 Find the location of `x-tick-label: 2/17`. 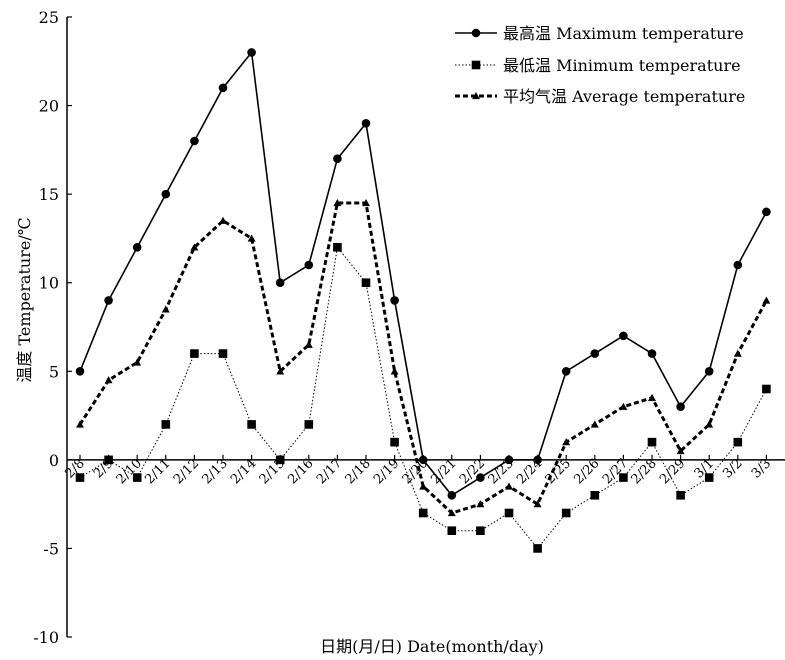

x-tick-label: 2/17 is located at coordinates (329, 471).